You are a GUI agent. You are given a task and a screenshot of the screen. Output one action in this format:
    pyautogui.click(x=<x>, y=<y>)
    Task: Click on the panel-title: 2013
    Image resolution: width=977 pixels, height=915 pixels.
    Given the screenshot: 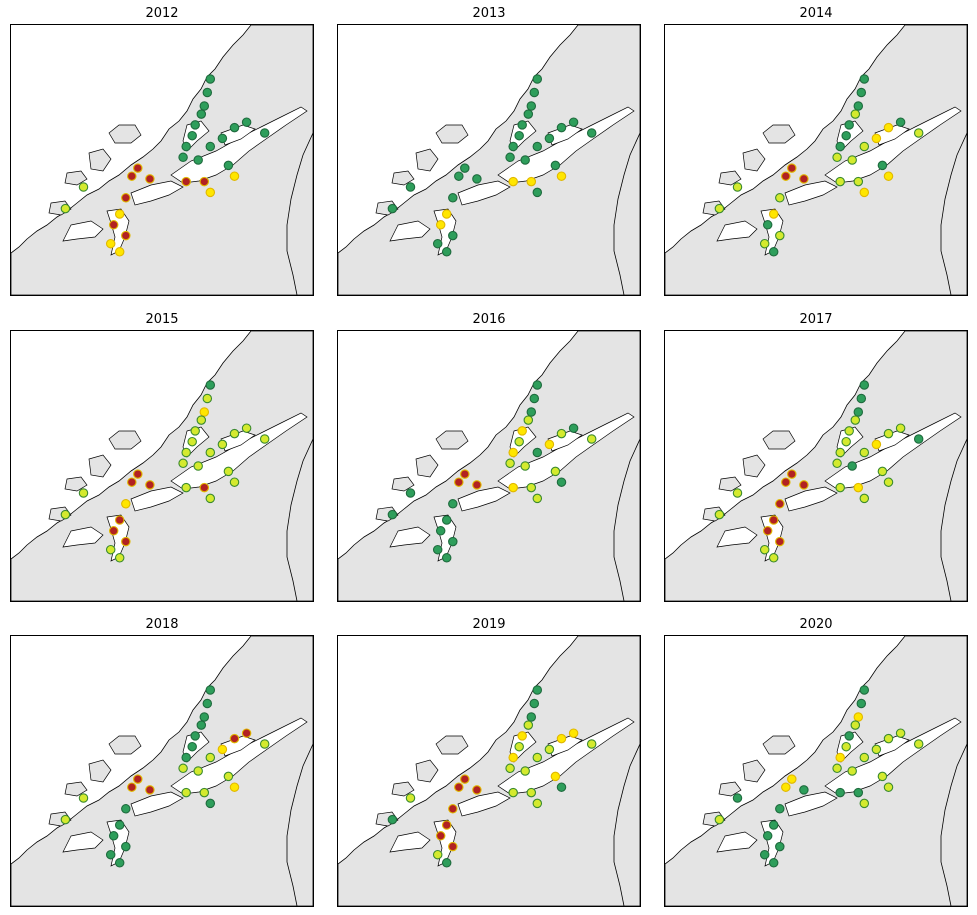 What is the action you would take?
    pyautogui.click(x=489, y=13)
    